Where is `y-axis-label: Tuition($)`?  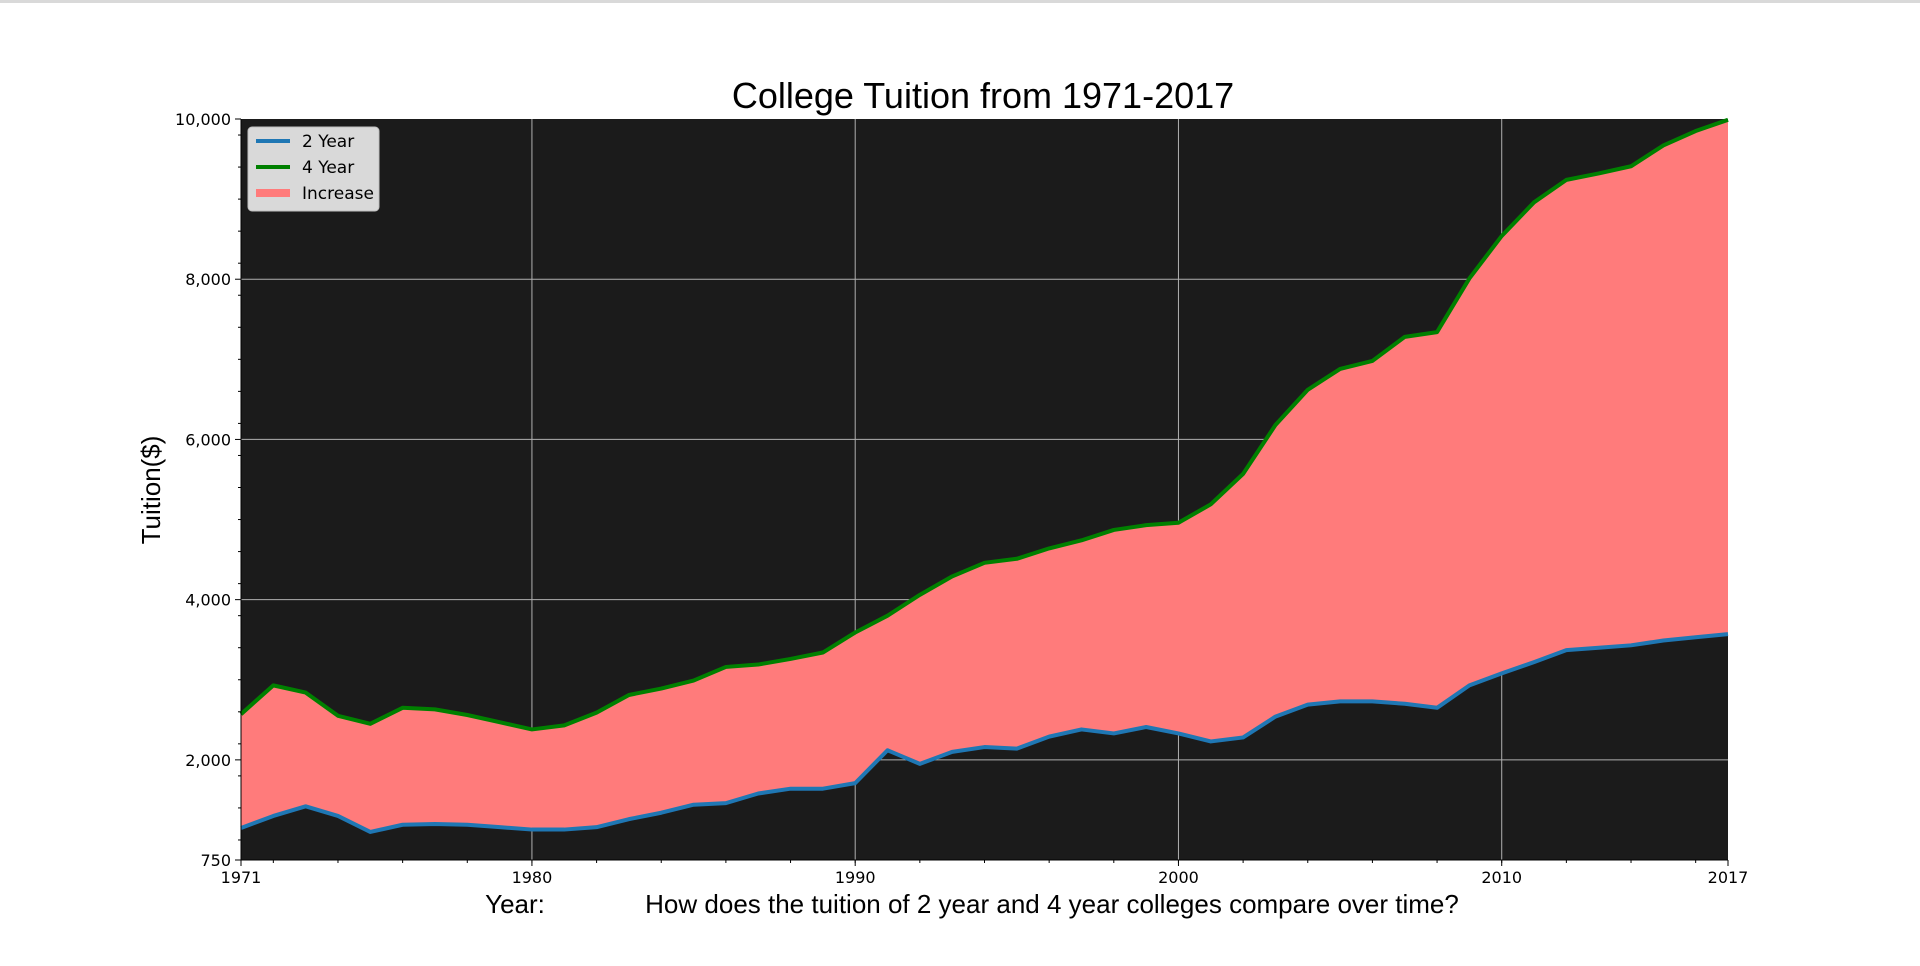
y-axis-label: Tuition($) is located at coordinates (151, 490).